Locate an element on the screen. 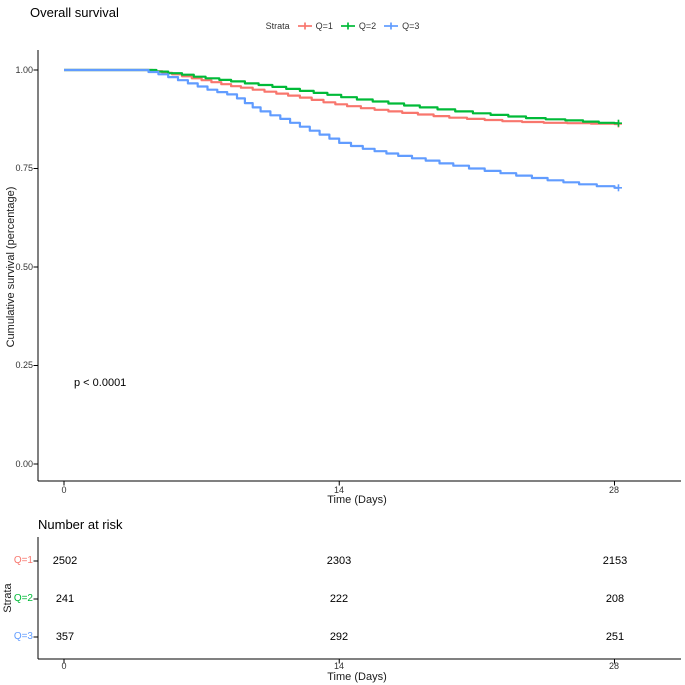 The width and height of the screenshot is (685, 685). risk-table-title: Number at risk is located at coordinates (80, 524).